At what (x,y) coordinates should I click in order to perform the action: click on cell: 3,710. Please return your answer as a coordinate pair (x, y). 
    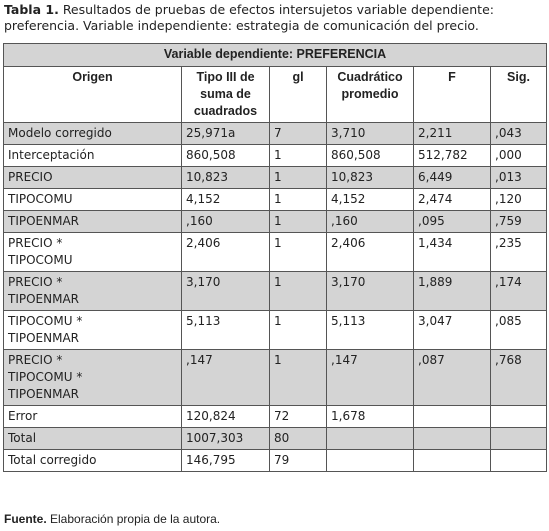
    Looking at the image, I should click on (370, 133).